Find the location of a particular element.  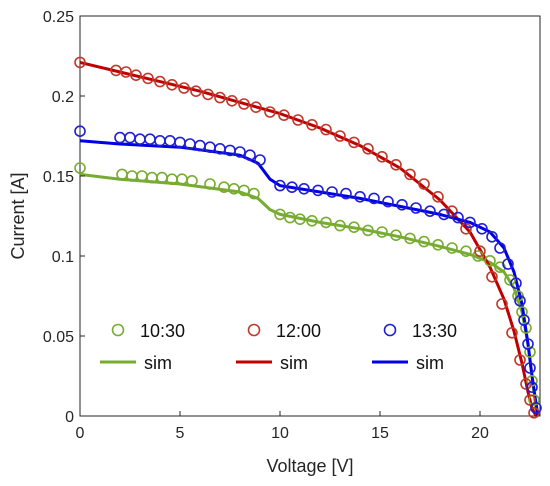

legend-sim-label-1030: sim is located at coordinates (158, 363).